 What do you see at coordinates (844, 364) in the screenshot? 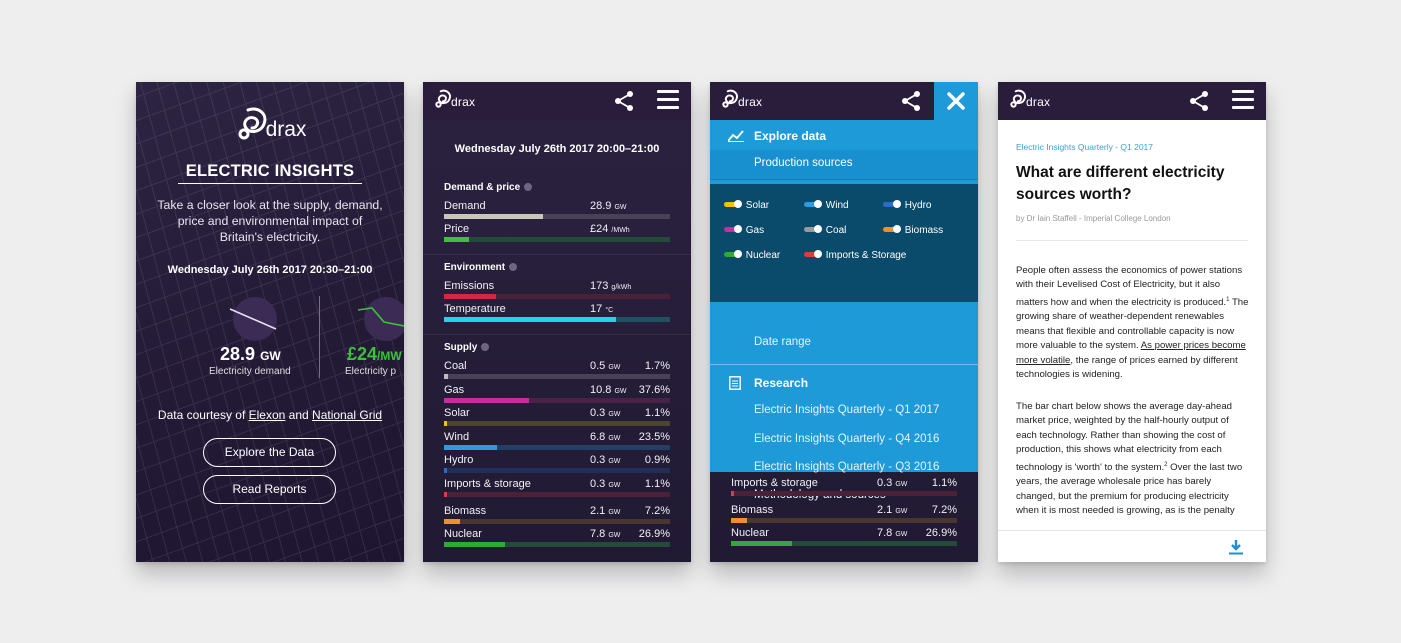
I see `menu-divider` at bounding box center [844, 364].